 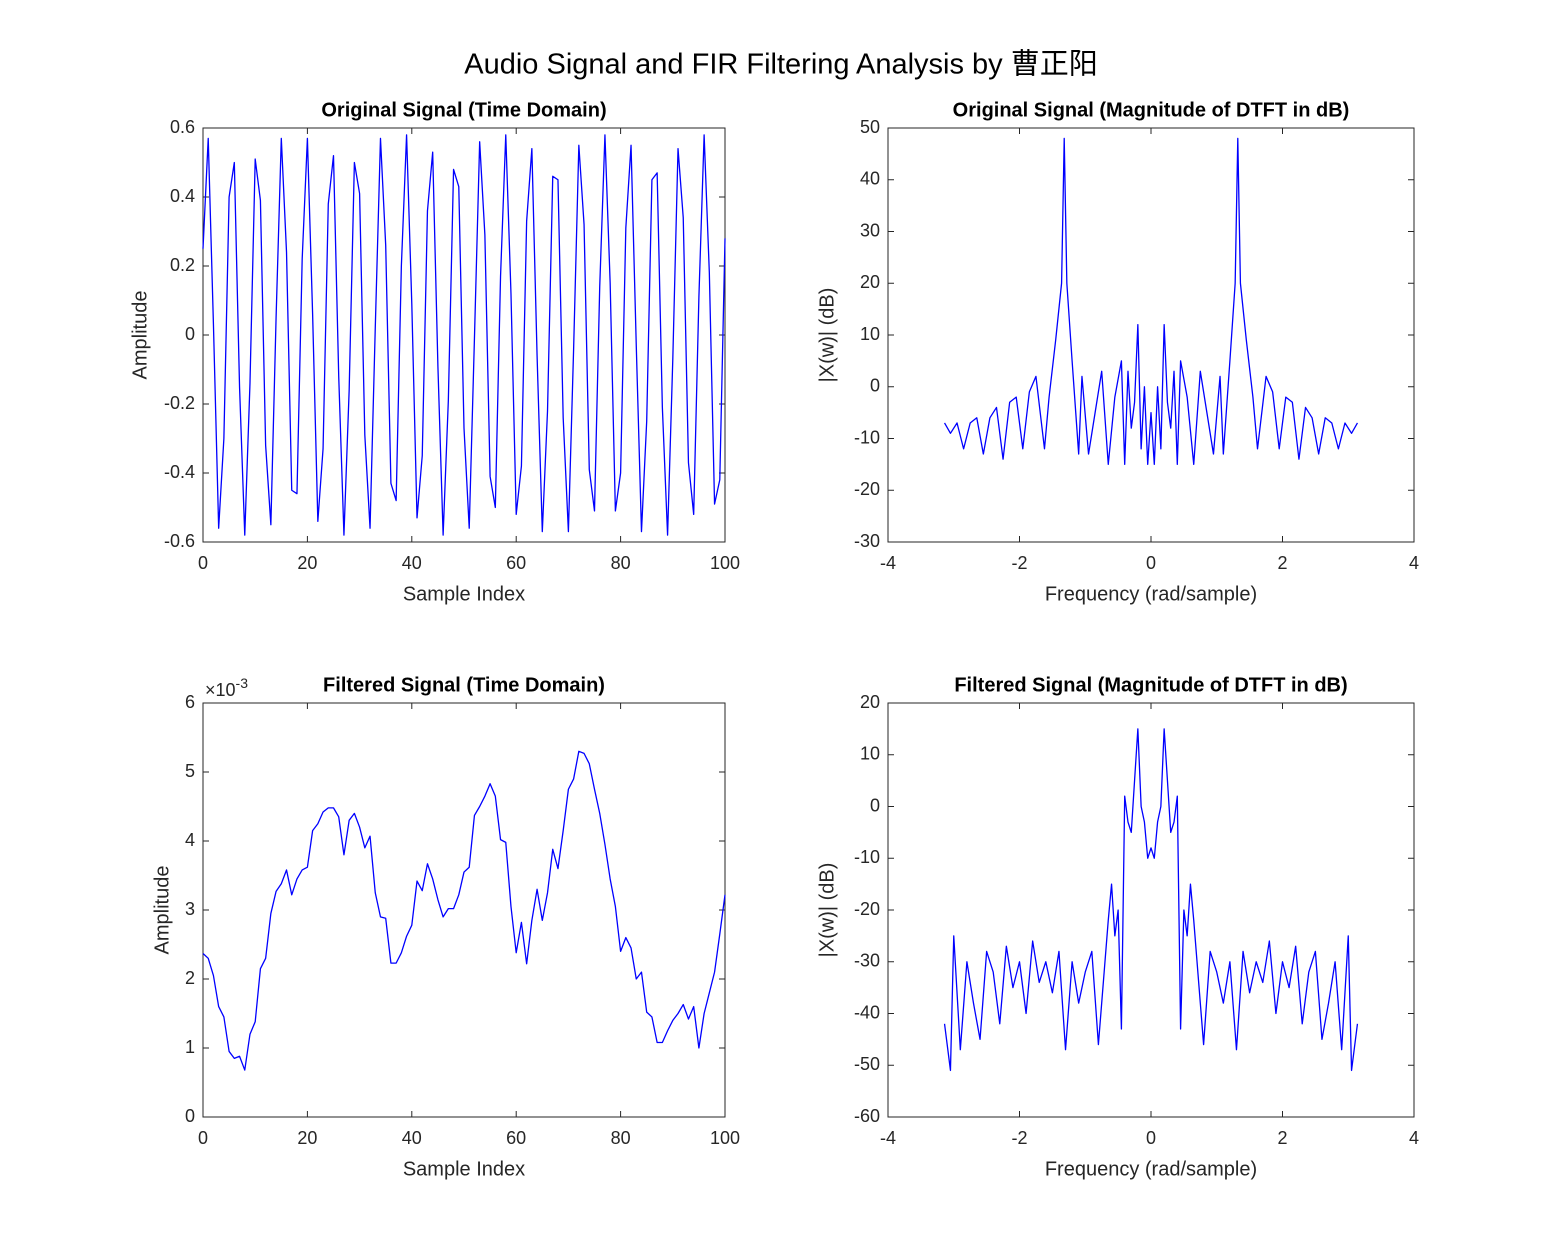 What do you see at coordinates (867, 1064) in the screenshot?
I see `y-tick-label: -50` at bounding box center [867, 1064].